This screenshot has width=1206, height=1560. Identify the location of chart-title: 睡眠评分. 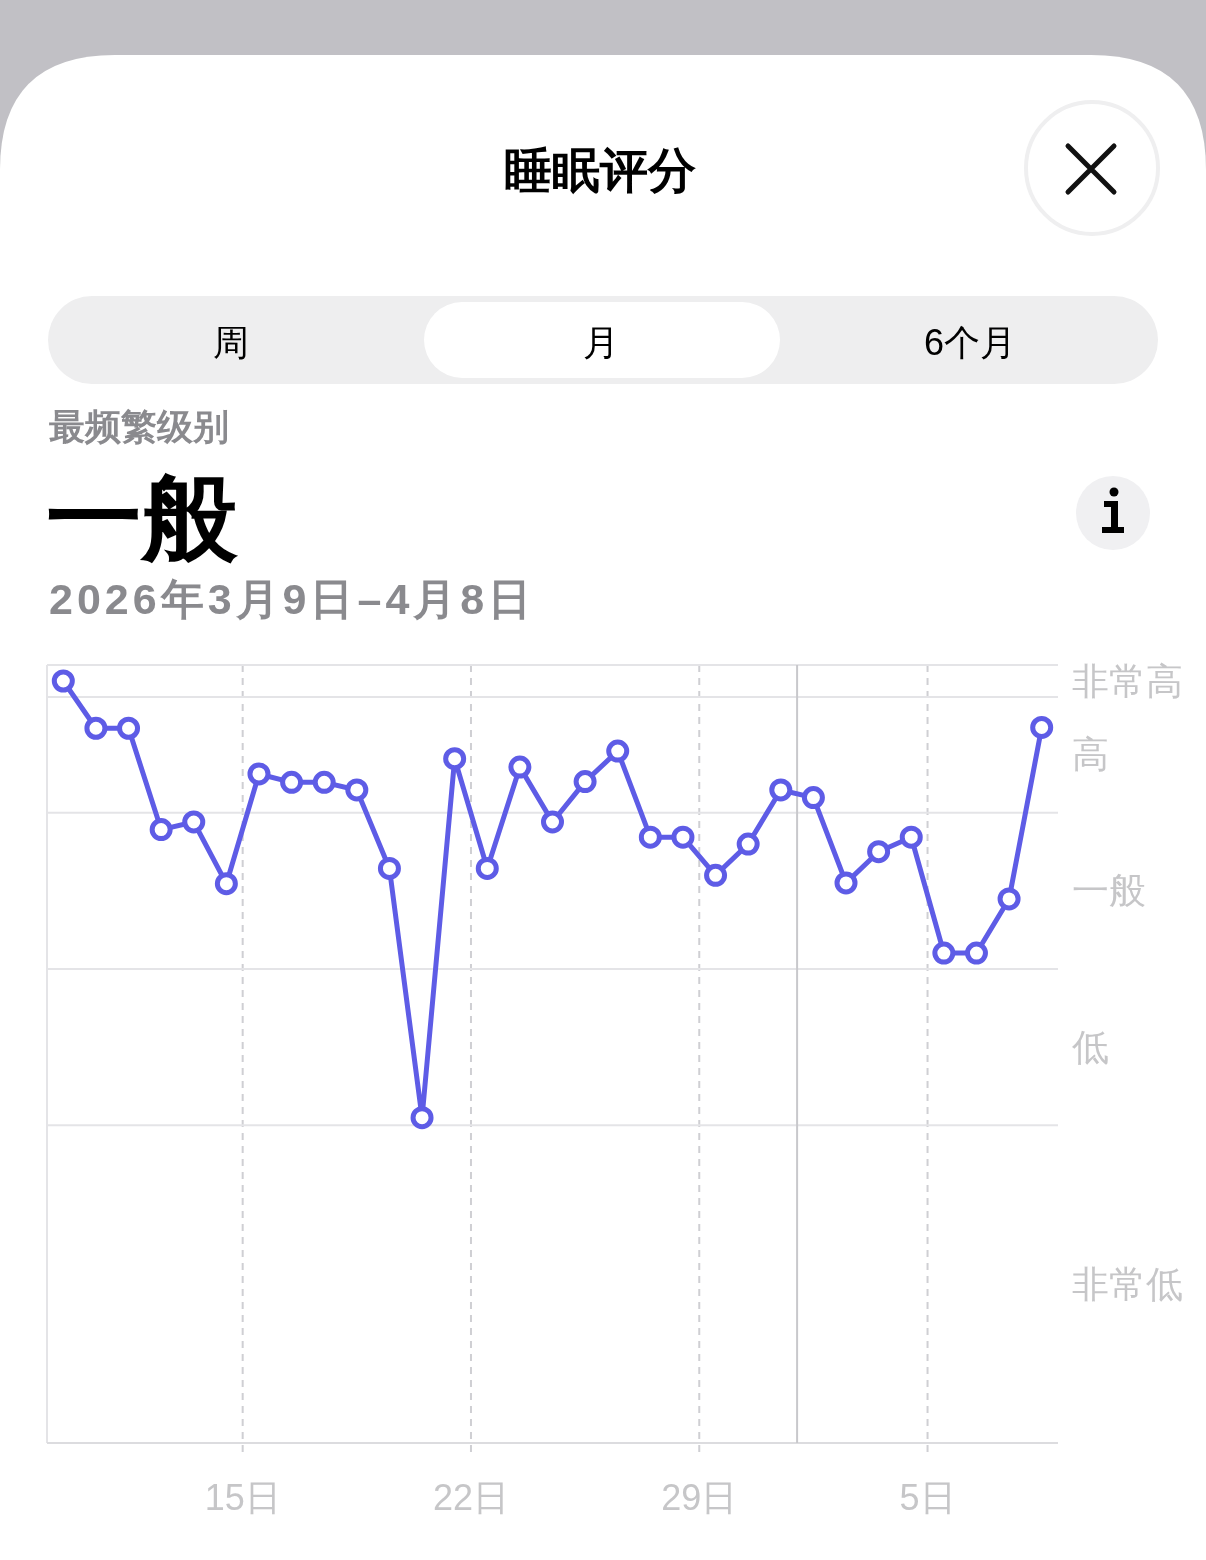
(600, 170).